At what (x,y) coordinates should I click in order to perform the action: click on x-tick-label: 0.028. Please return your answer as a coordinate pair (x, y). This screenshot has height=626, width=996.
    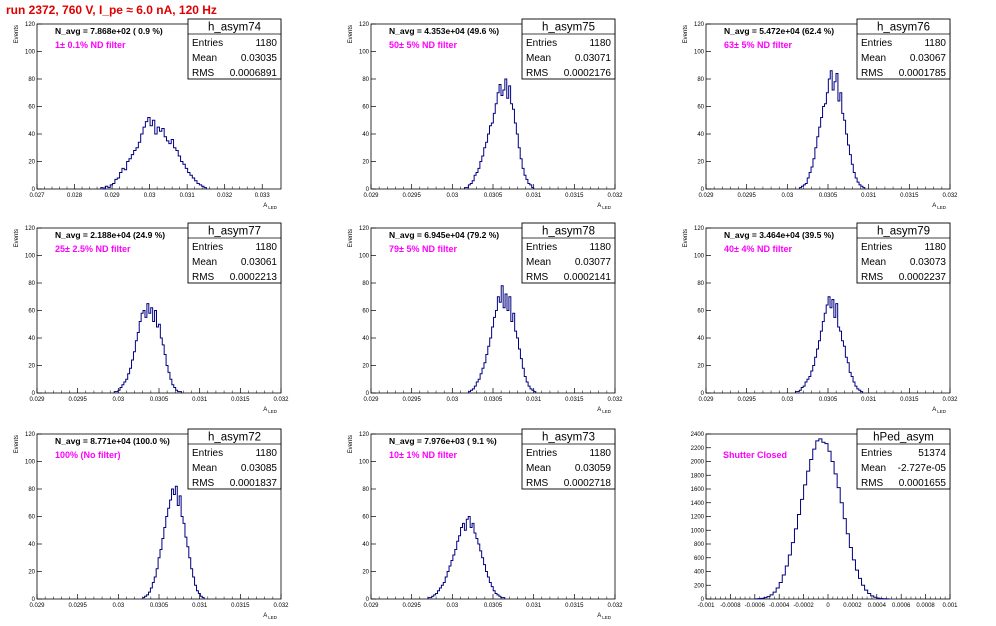
    Looking at the image, I should click on (75, 196).